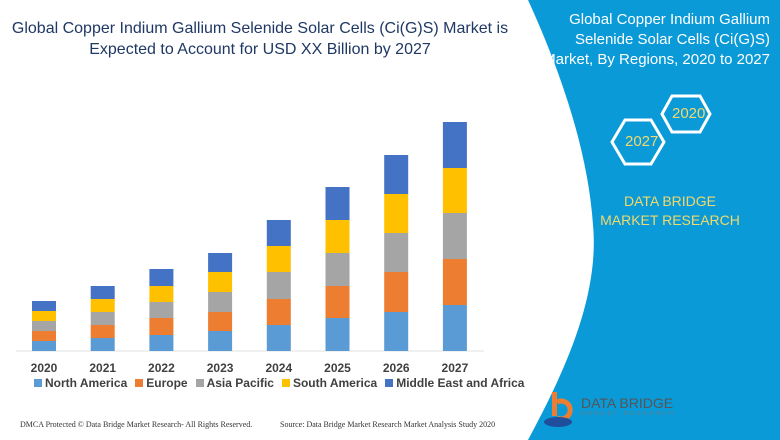 This screenshot has height=440, width=780. I want to click on data-bridge-logo-icon, so click(558, 409).